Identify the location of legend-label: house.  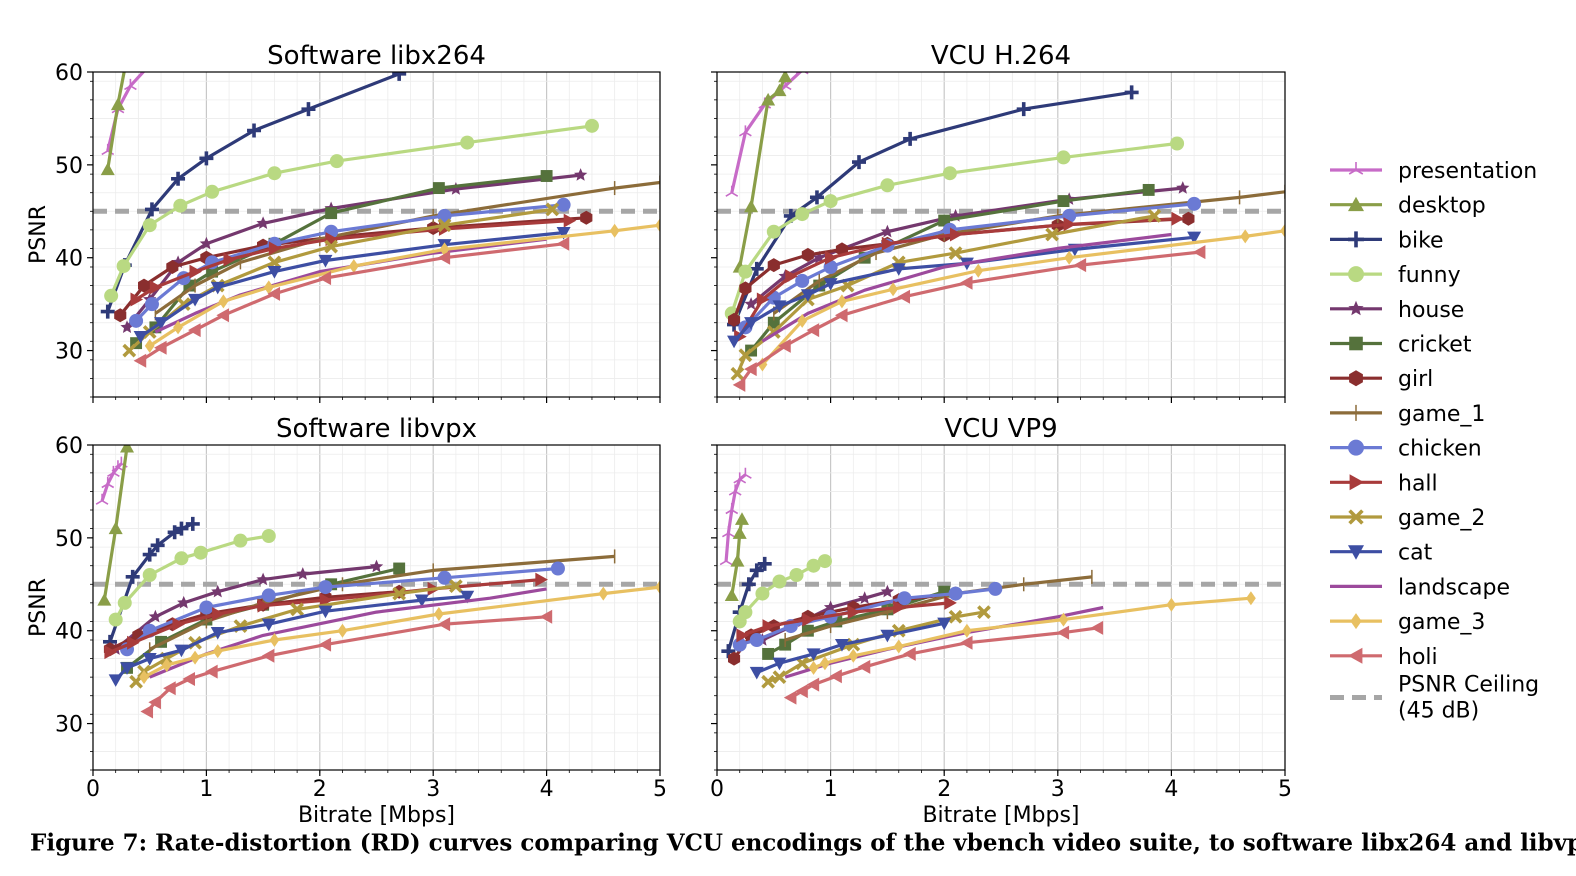
(1431, 310).